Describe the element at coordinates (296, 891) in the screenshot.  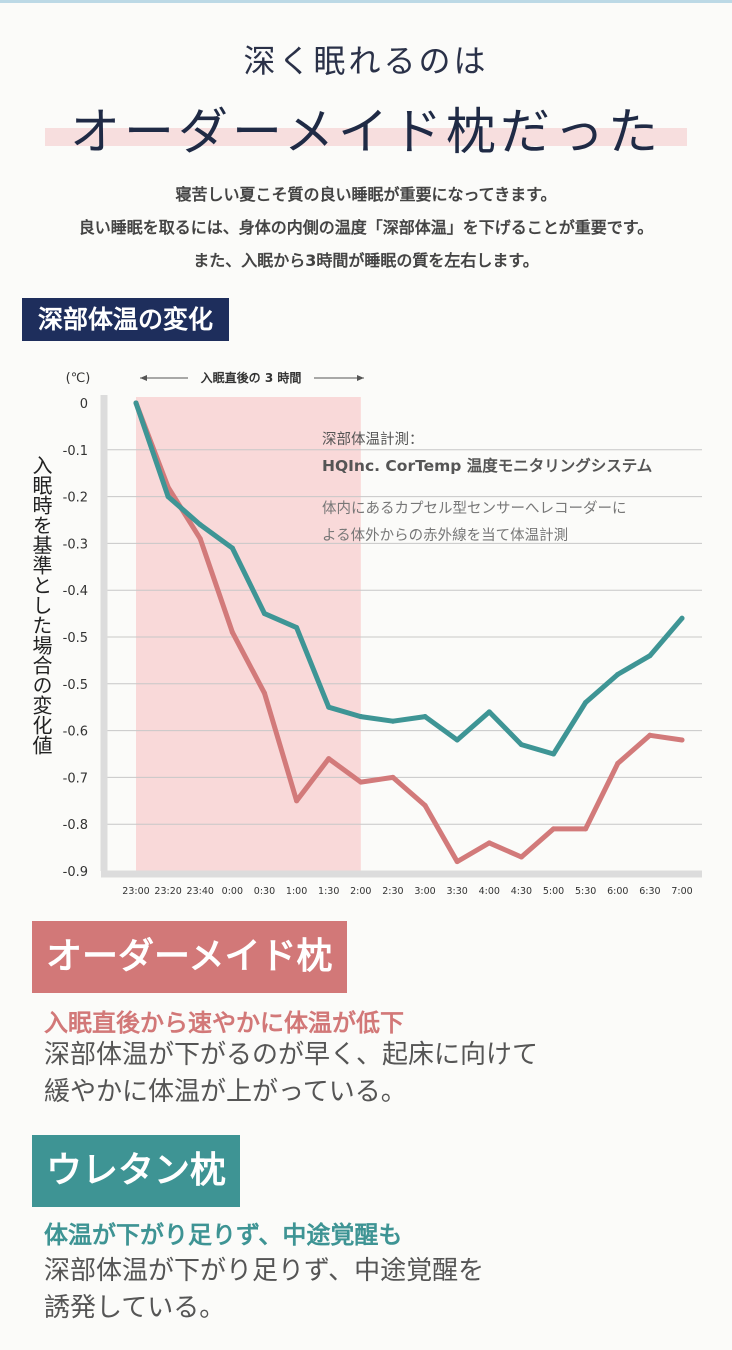
I see `x-tick-label: 1:00` at that location.